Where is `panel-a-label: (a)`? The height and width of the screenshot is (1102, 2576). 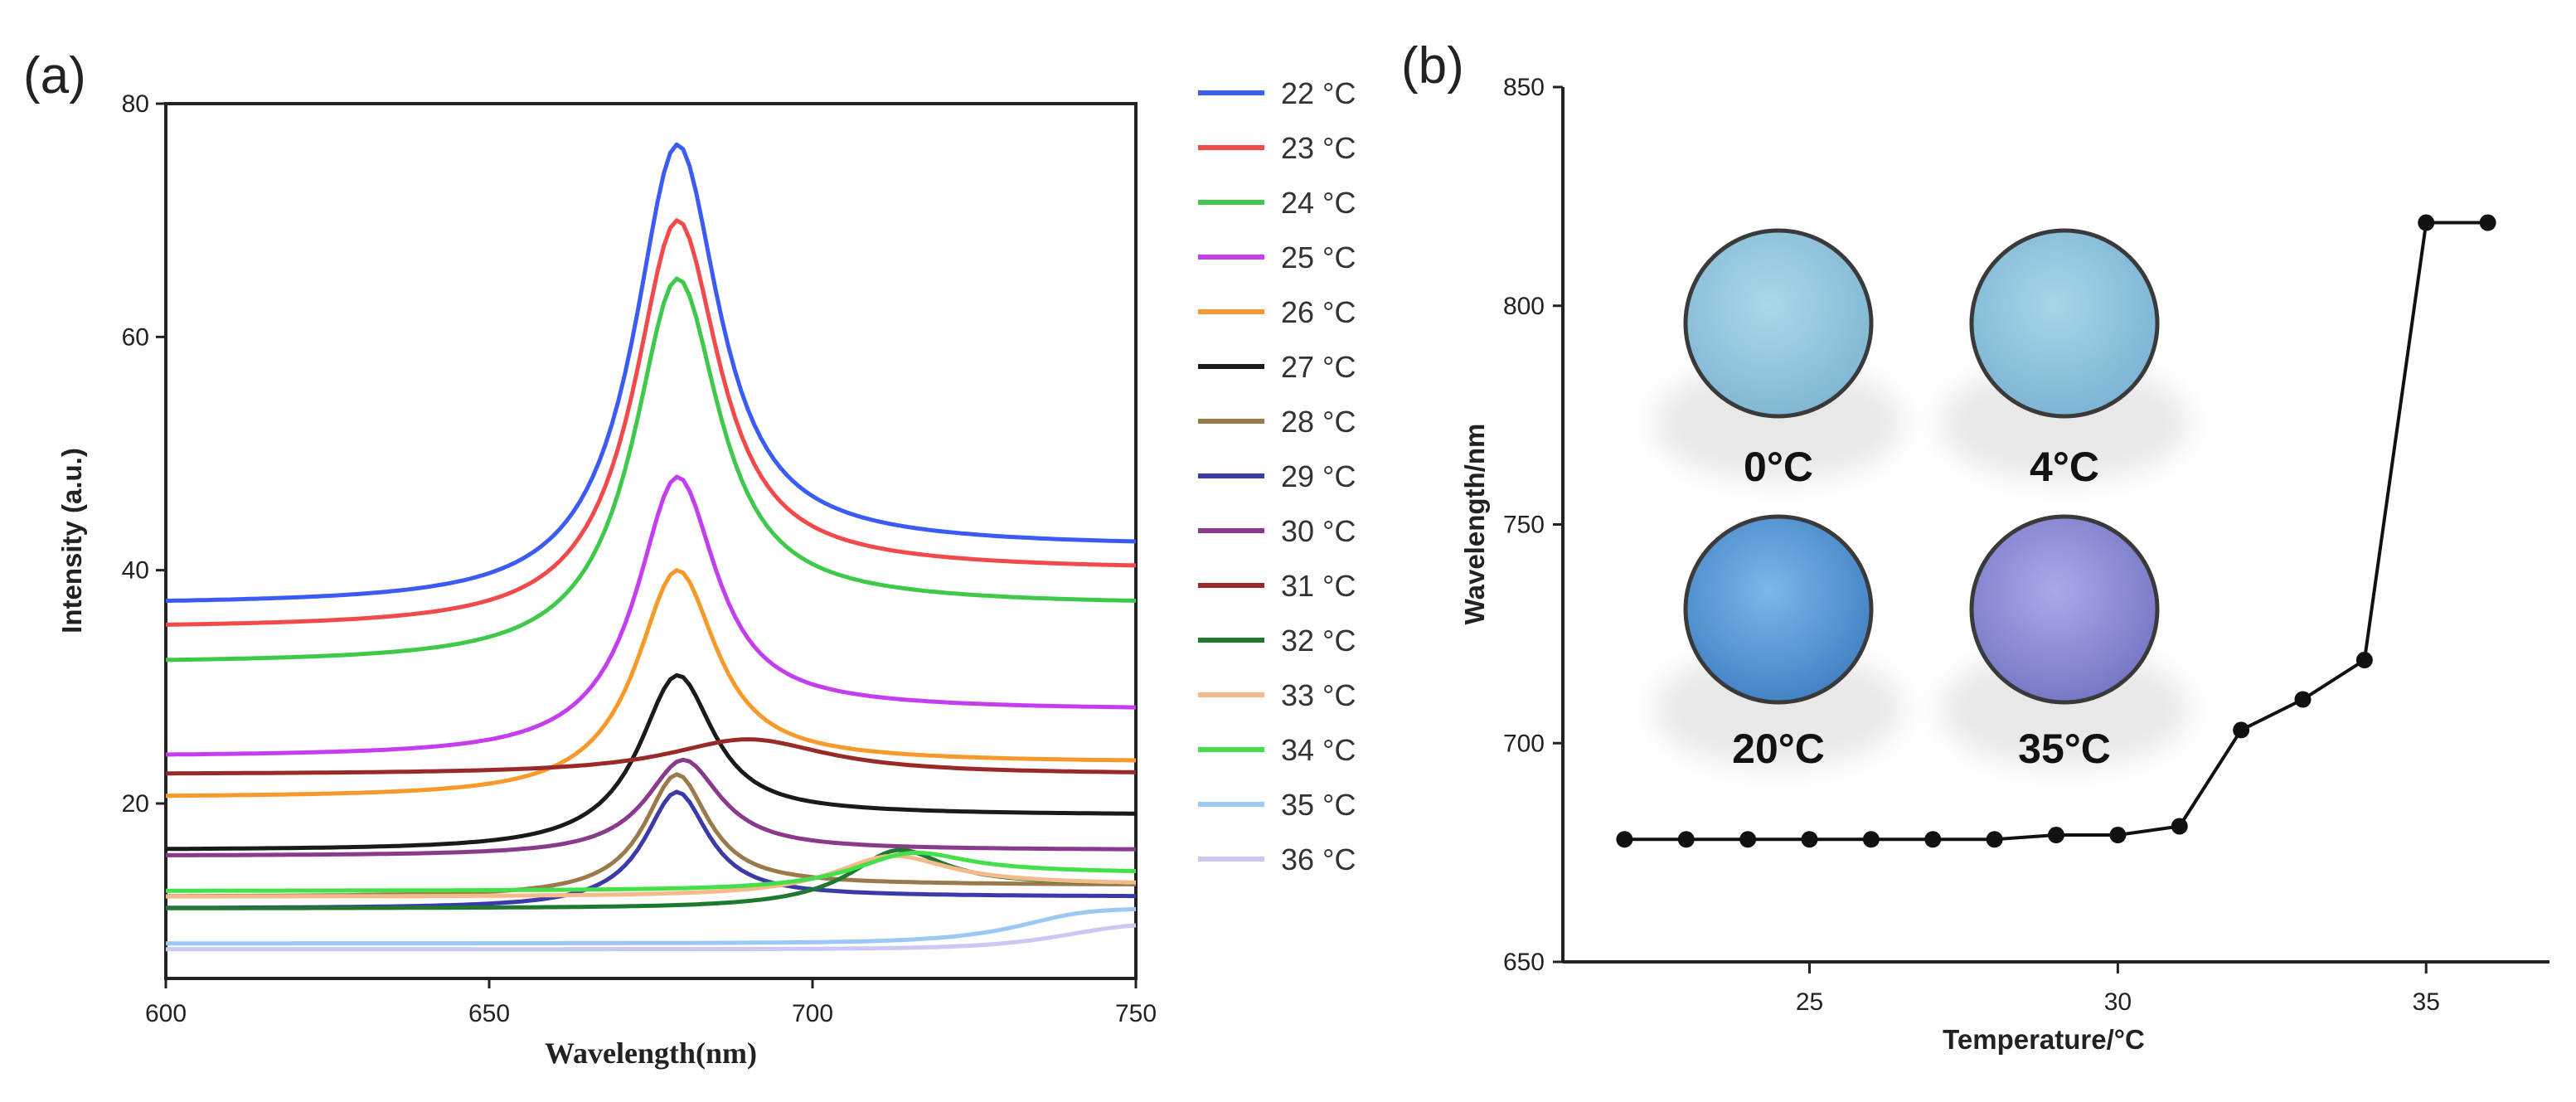 panel-a-label: (a) is located at coordinates (54, 75).